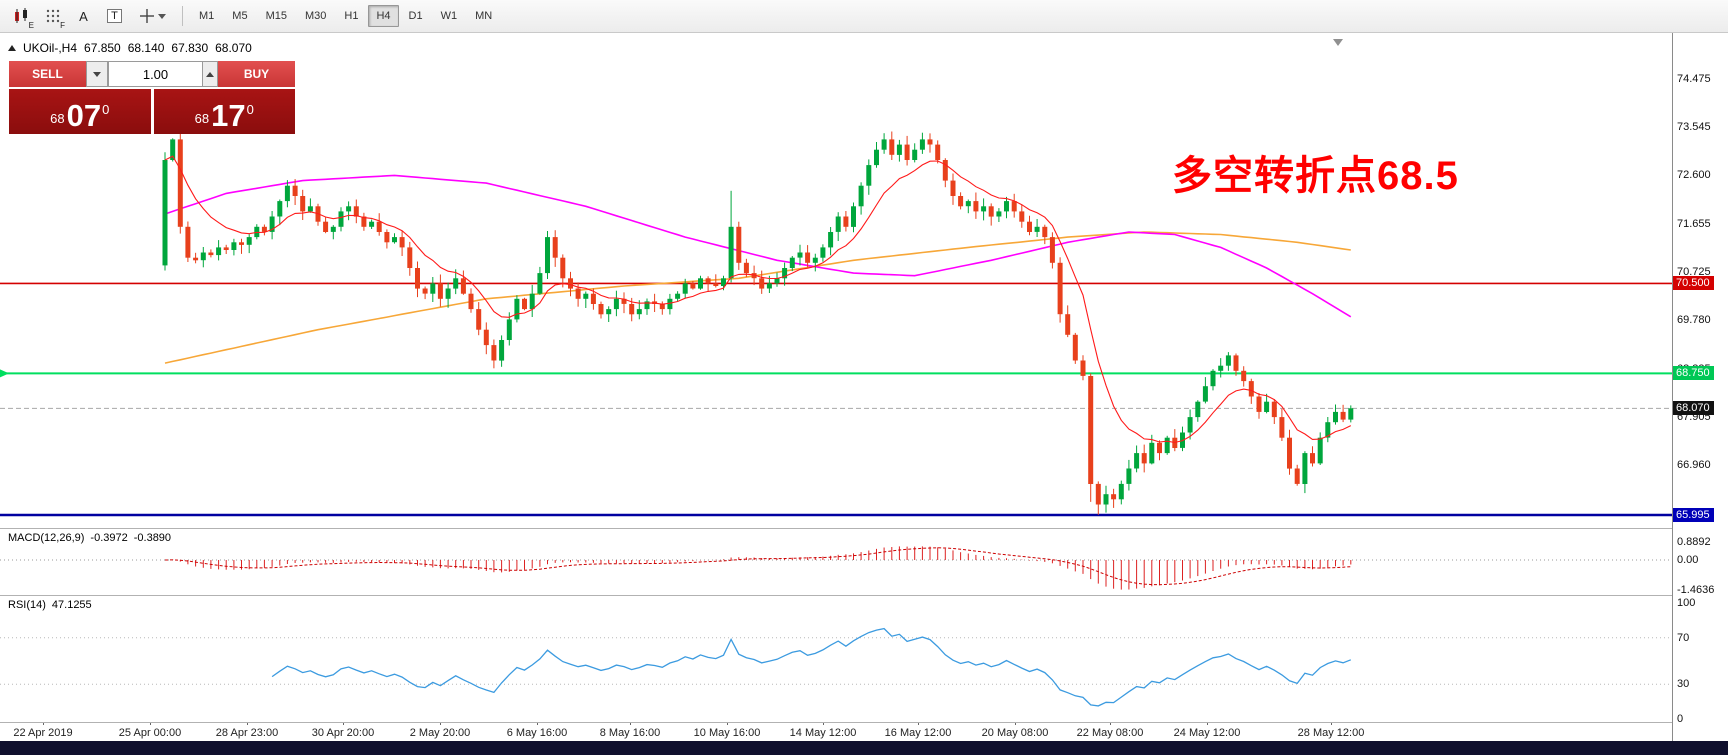 This screenshot has height=755, width=1728. What do you see at coordinates (1207, 733) in the screenshot?
I see `time-label: 24 May 12:00` at bounding box center [1207, 733].